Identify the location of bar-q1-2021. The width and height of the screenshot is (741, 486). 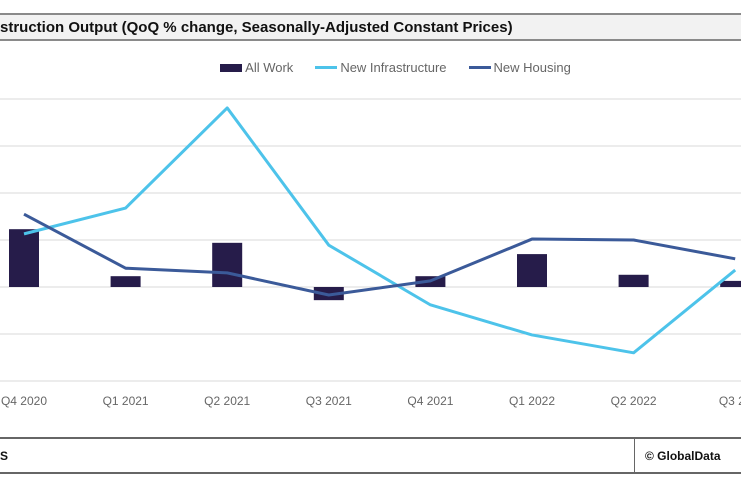
(125, 281).